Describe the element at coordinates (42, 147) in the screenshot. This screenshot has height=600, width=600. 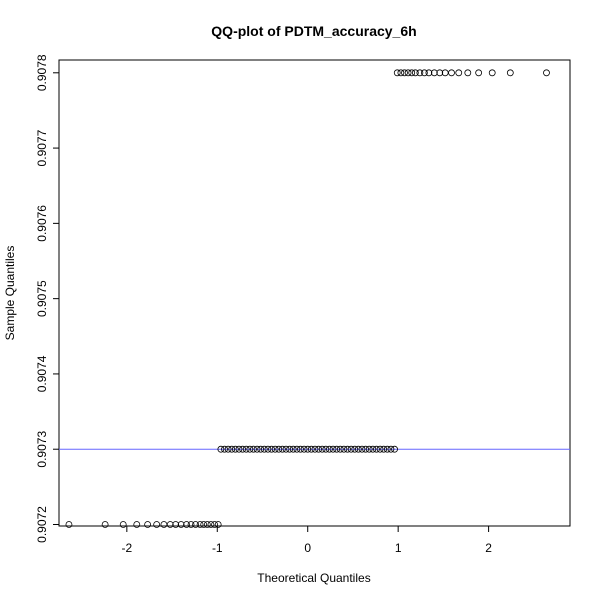
I see `y-tick-label: 0.9077` at that location.